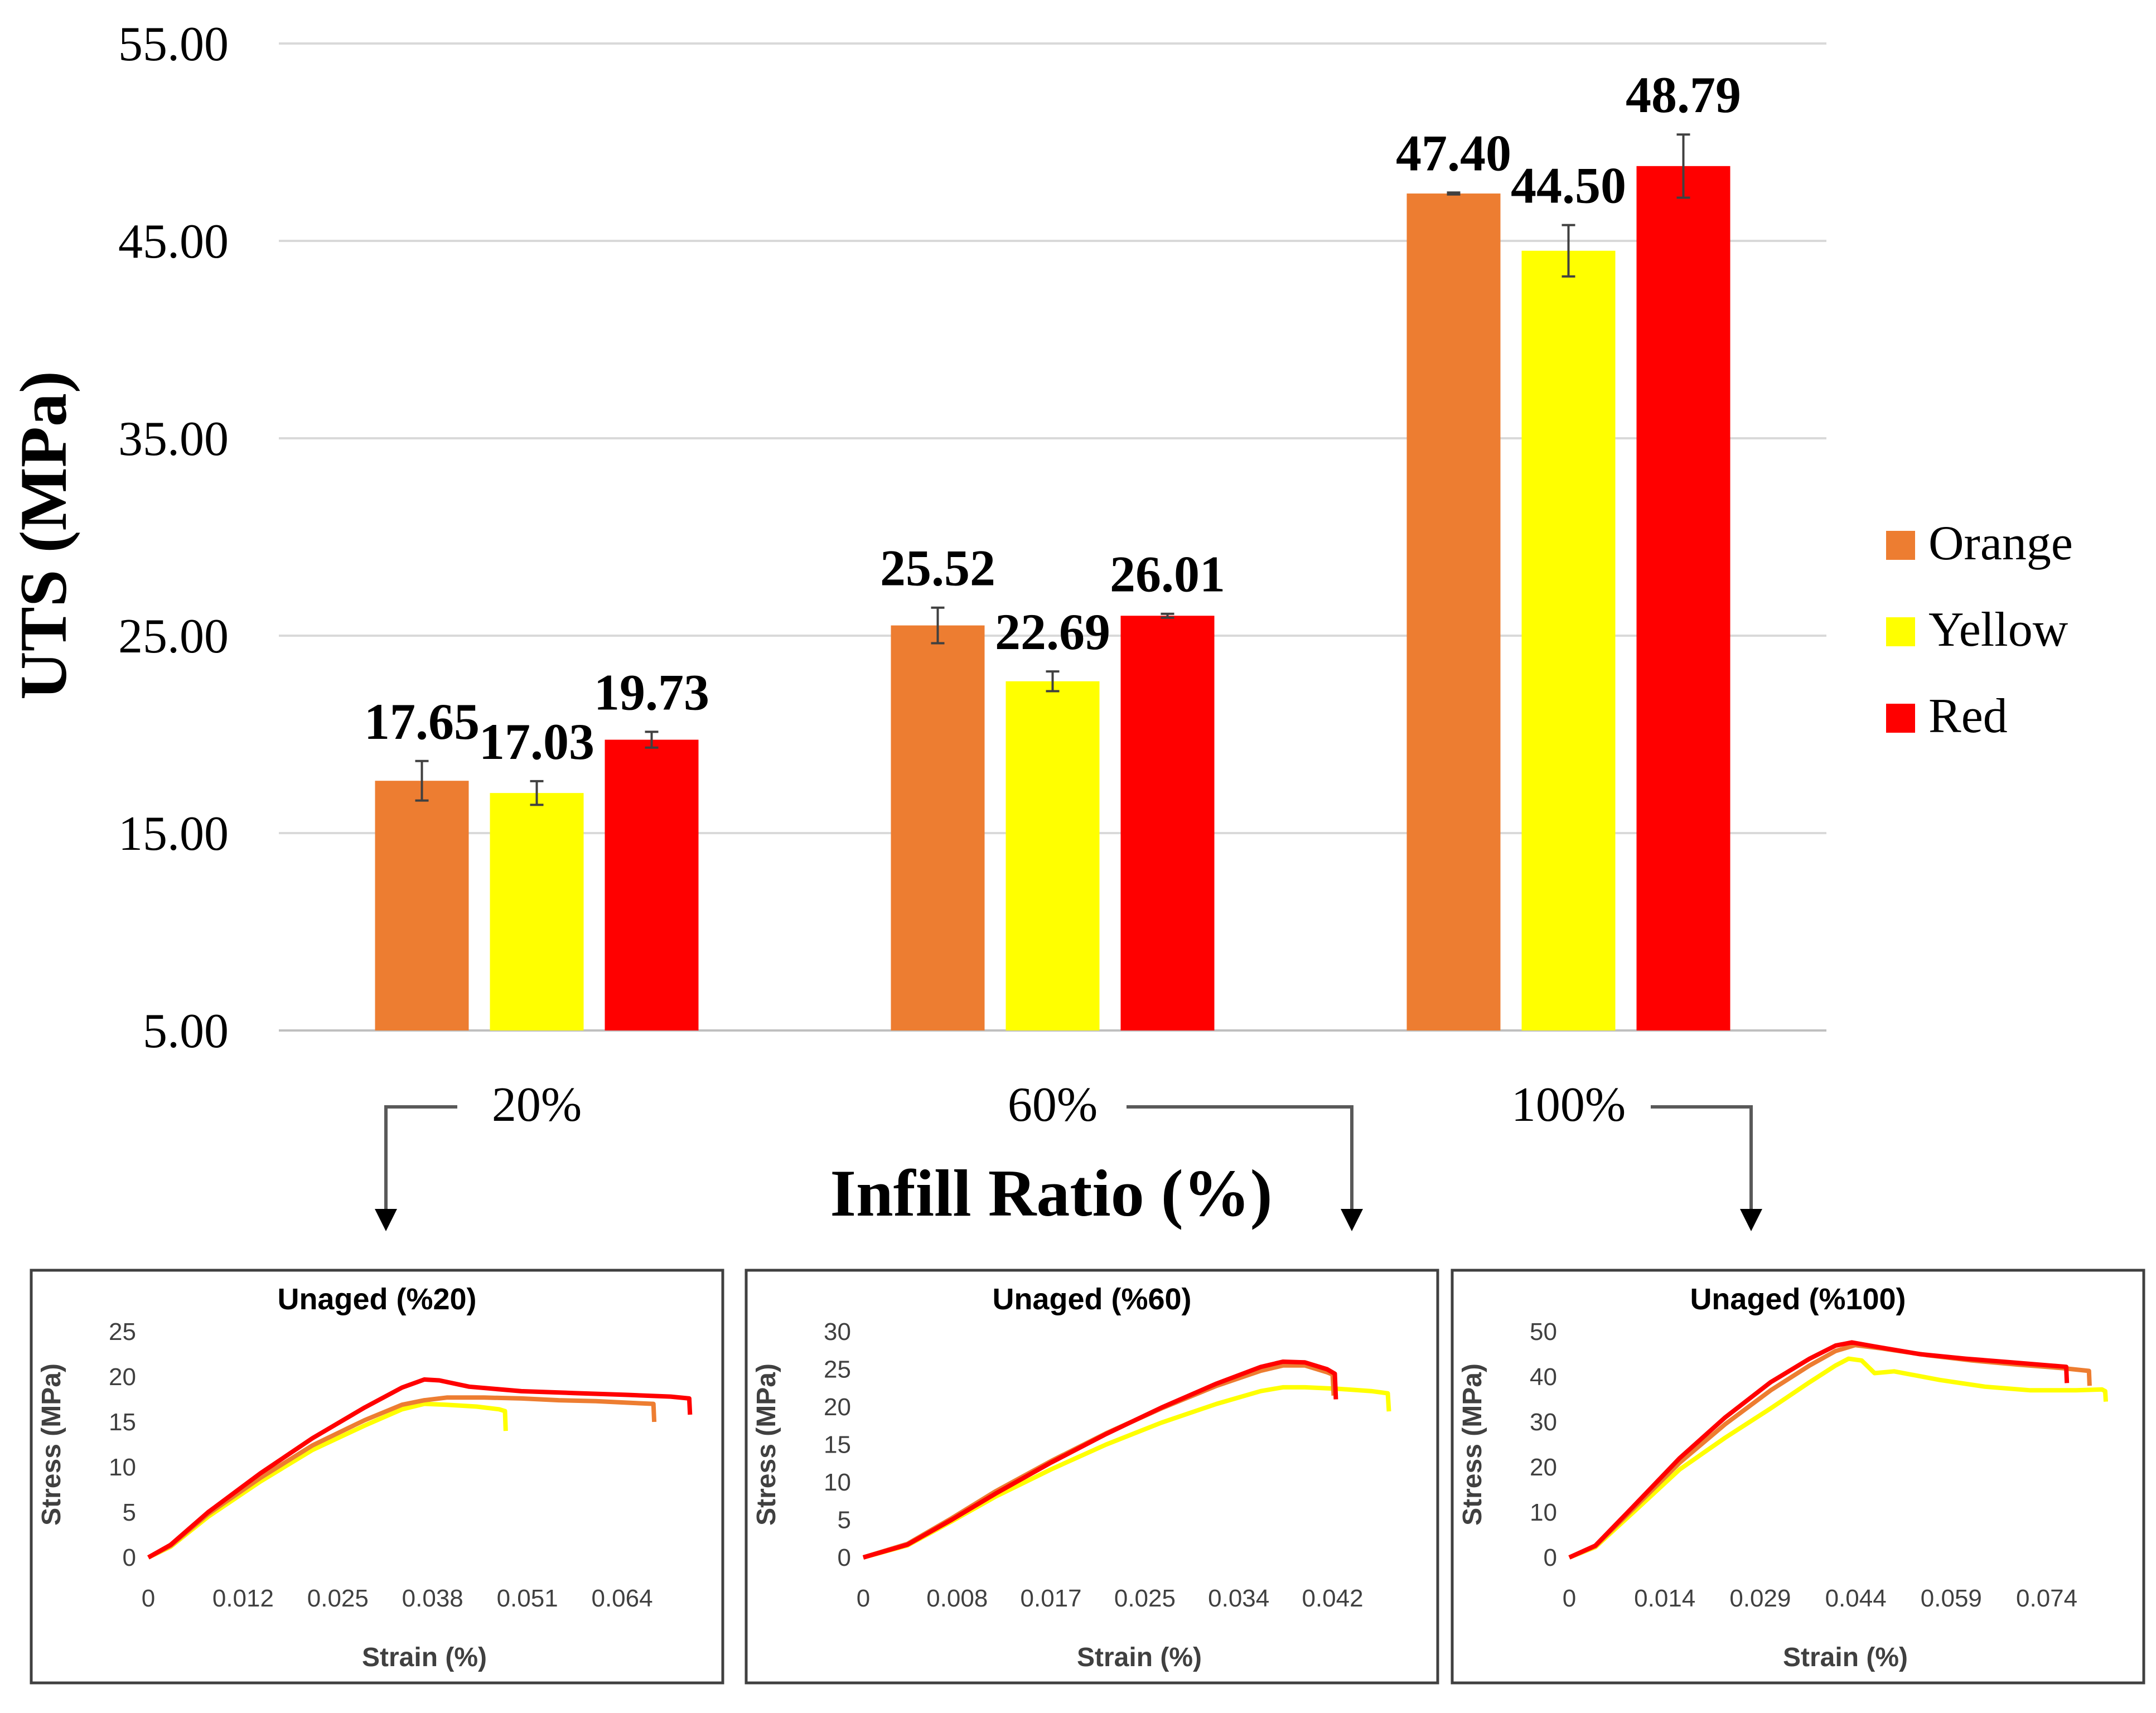 The height and width of the screenshot is (1713, 2156). Describe the element at coordinates (1838, 1458) in the screenshot. I see `series-line-yellow` at that location.